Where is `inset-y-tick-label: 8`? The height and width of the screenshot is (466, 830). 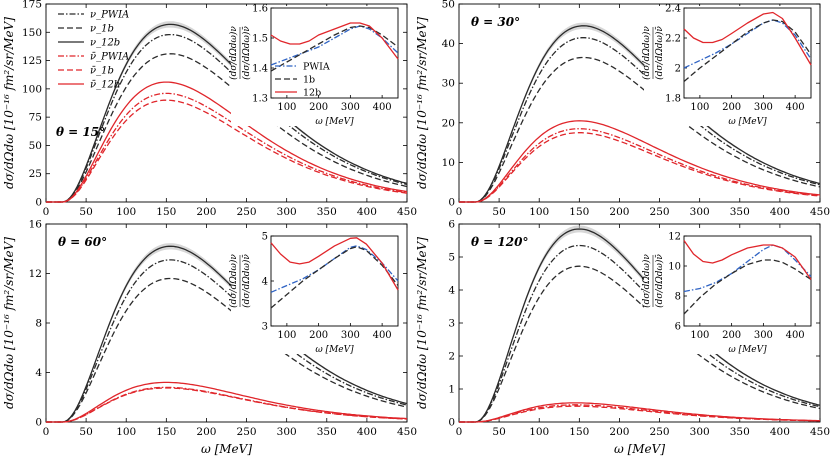 inset-y-tick-label: 8 is located at coordinates (678, 297).